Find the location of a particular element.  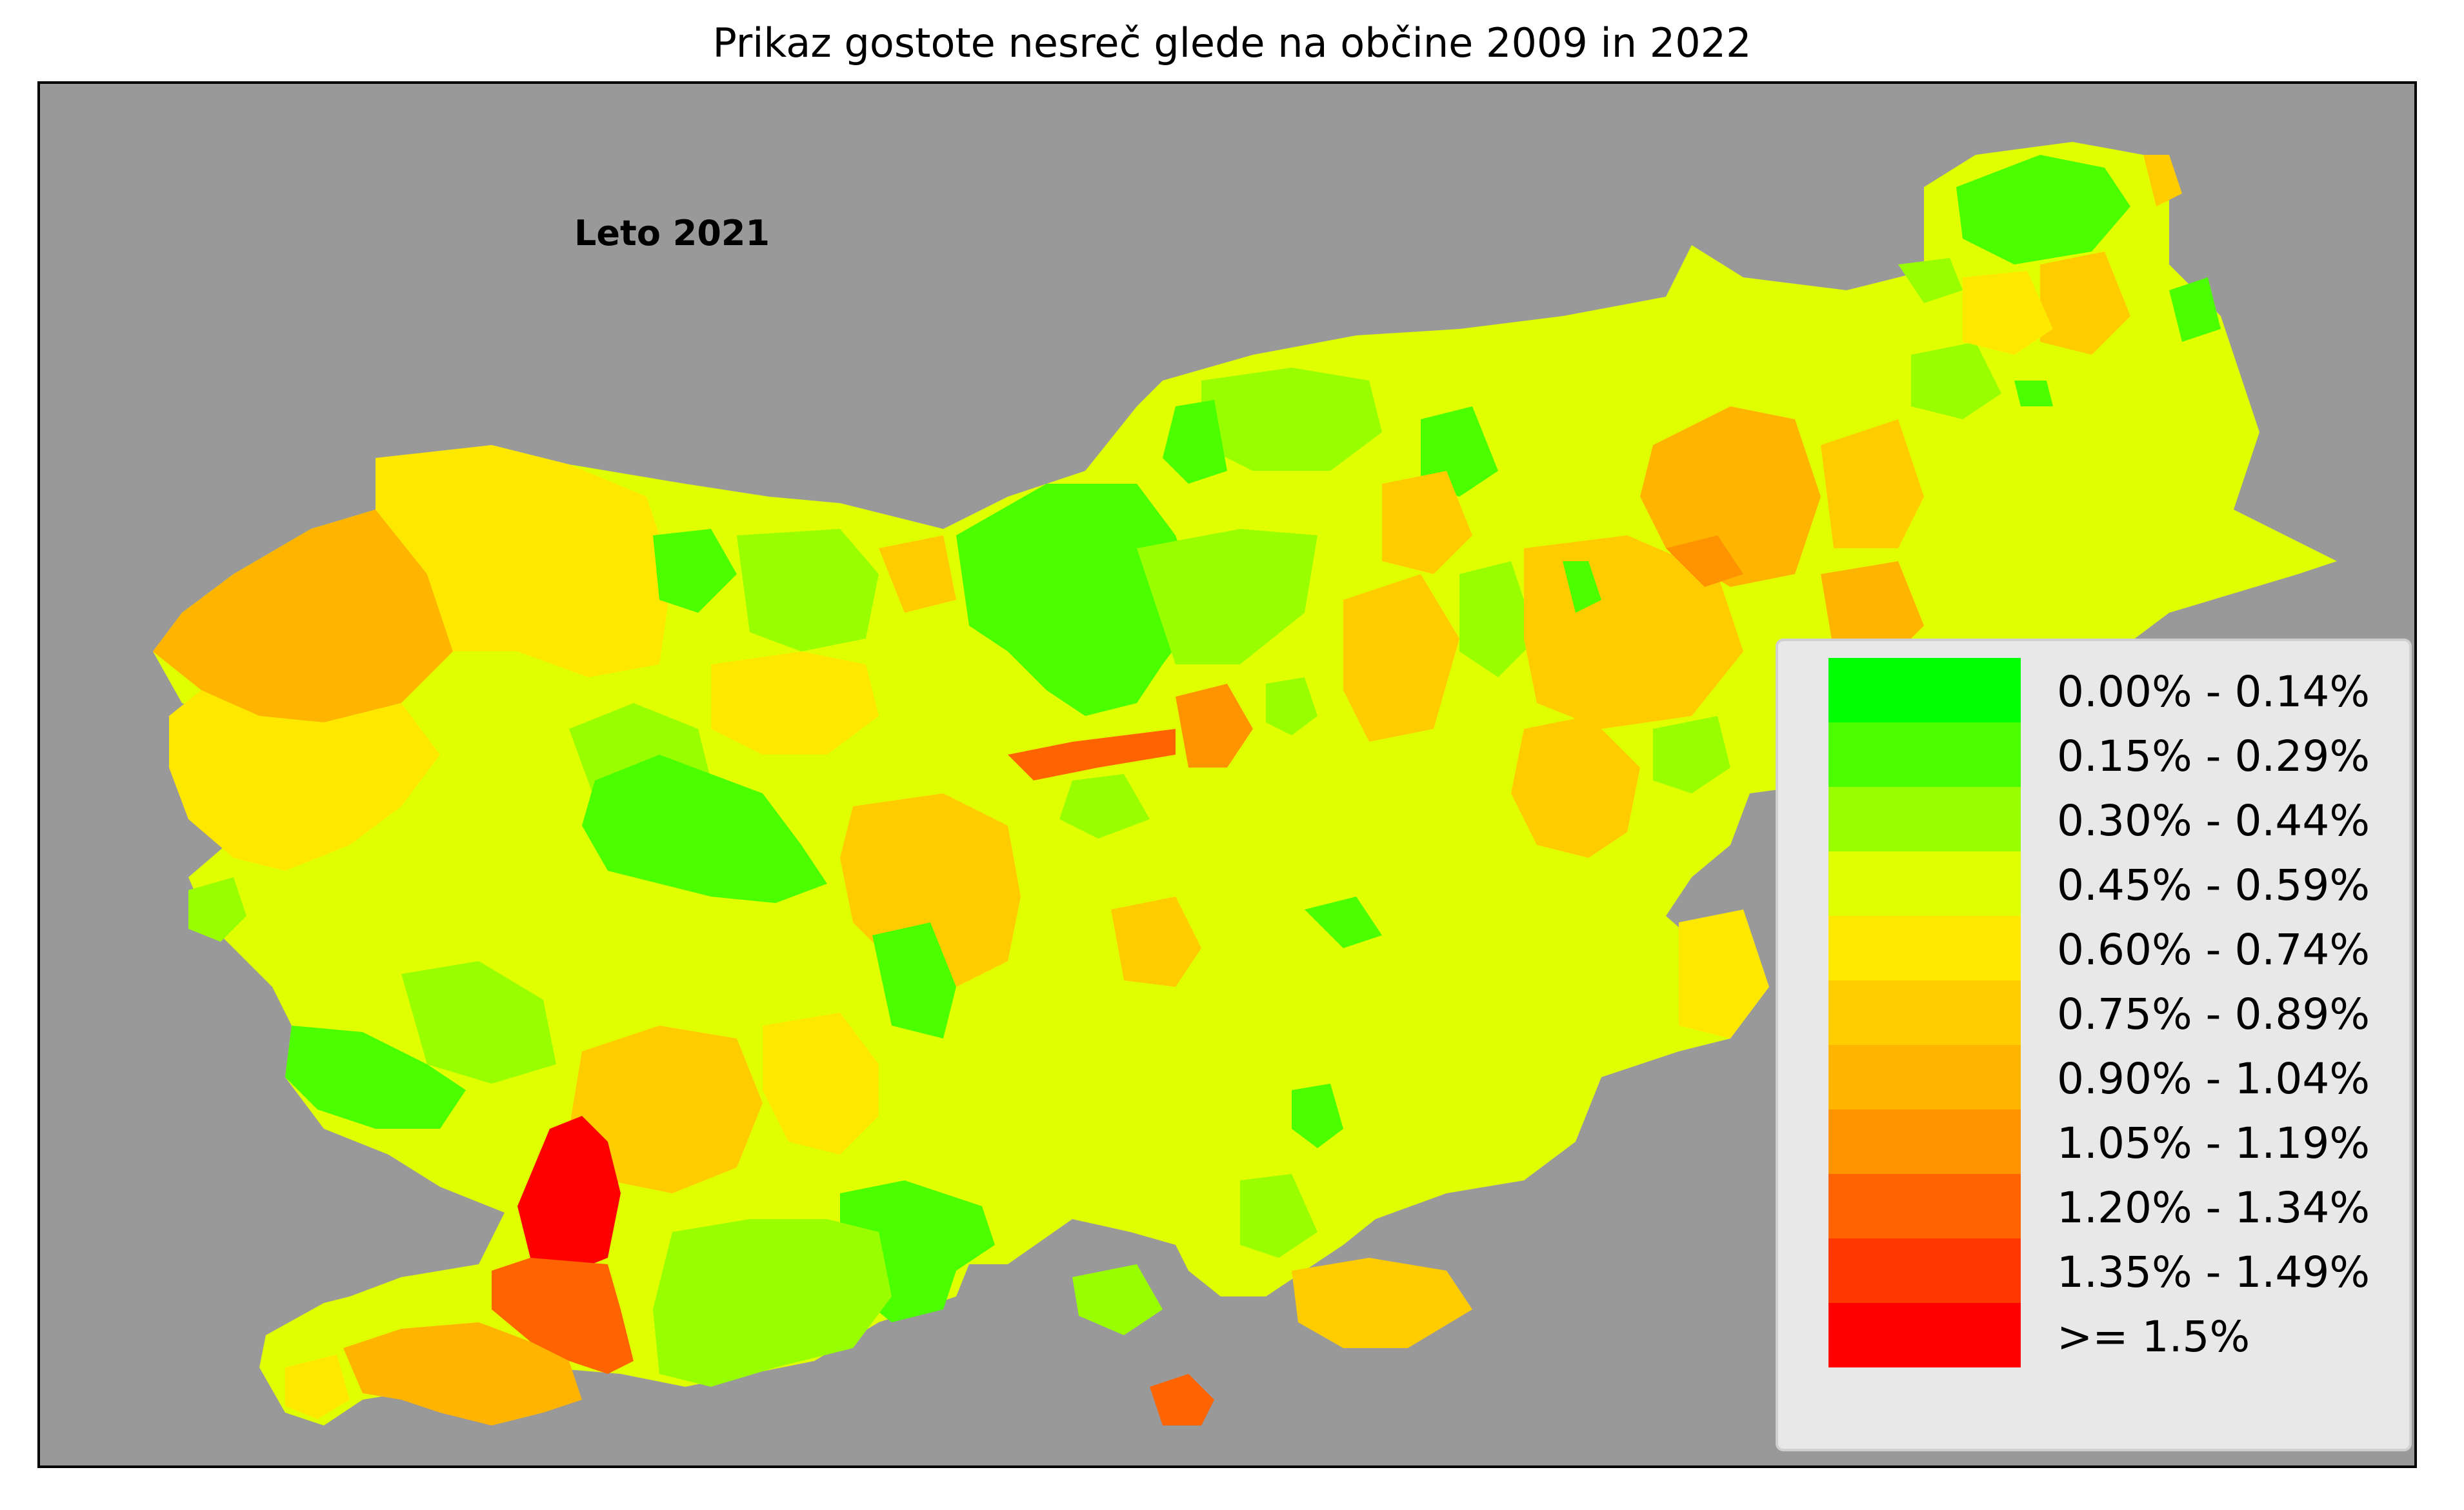

region-kuzma-orange is located at coordinates (2162, 180).